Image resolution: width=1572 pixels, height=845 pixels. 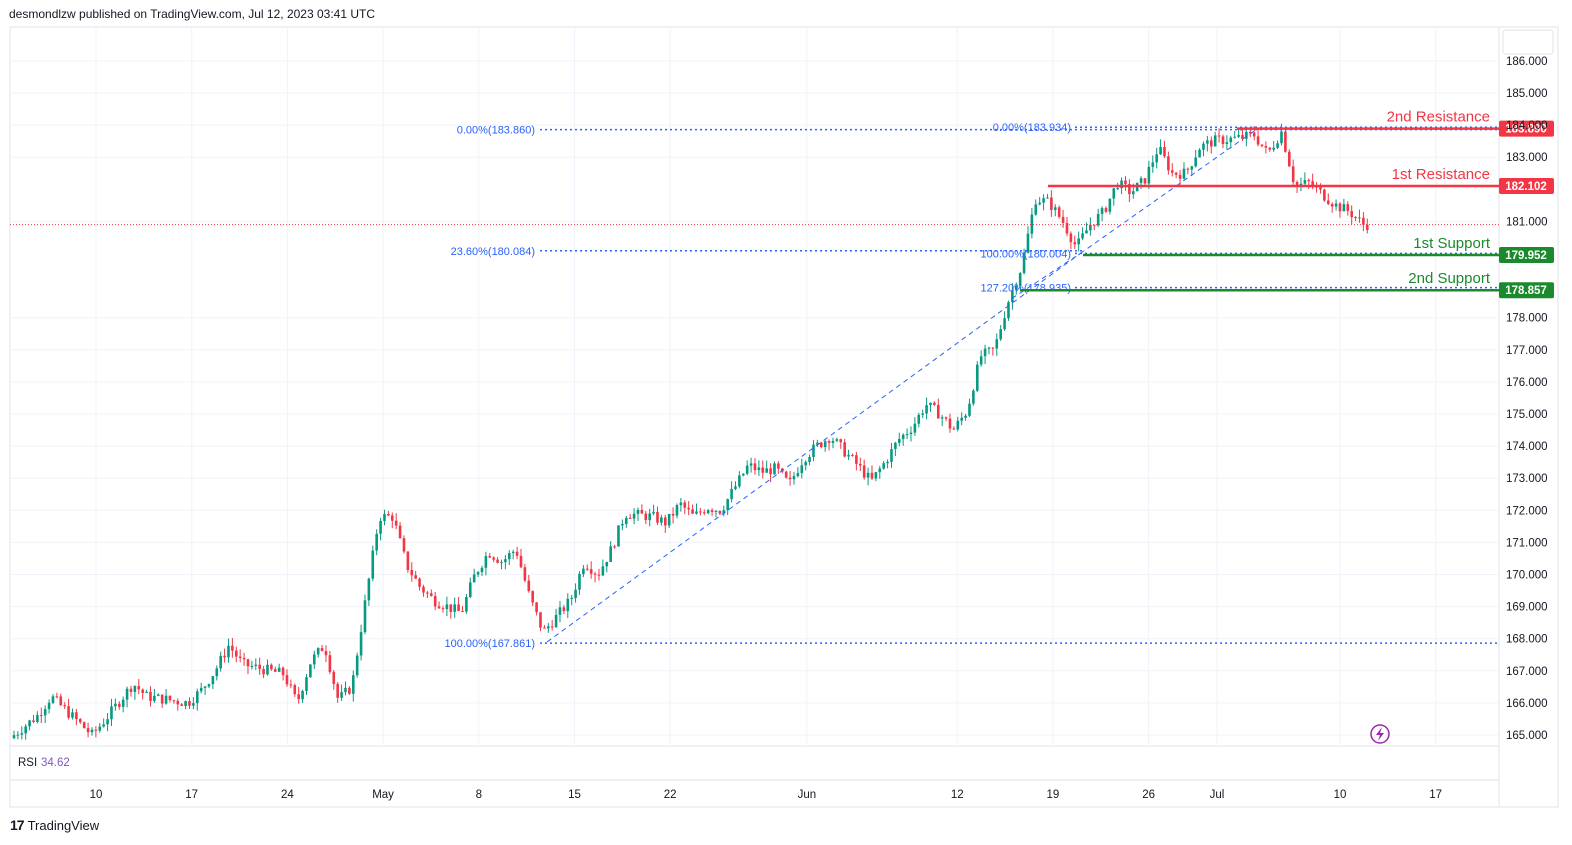 What do you see at coordinates (1527, 672) in the screenshot?
I see `price-tick-label: 167.000` at bounding box center [1527, 672].